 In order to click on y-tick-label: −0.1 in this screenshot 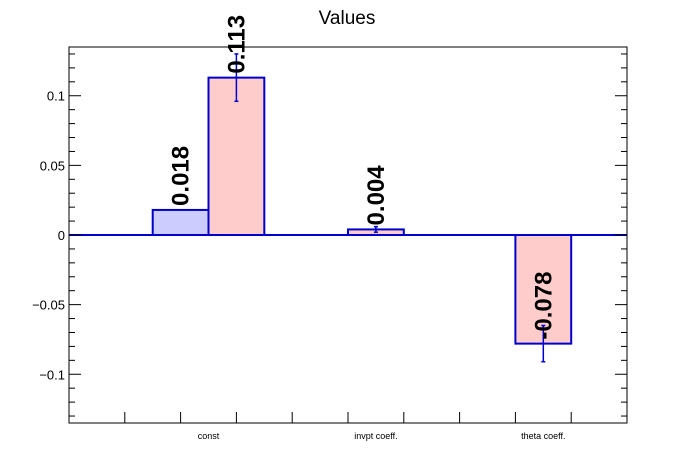, I will do `click(52, 374)`.